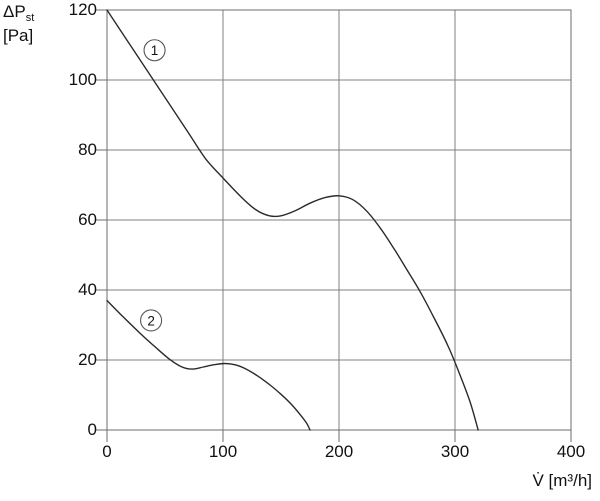  What do you see at coordinates (339, 451) in the screenshot?
I see `x-tick-label: 200` at bounding box center [339, 451].